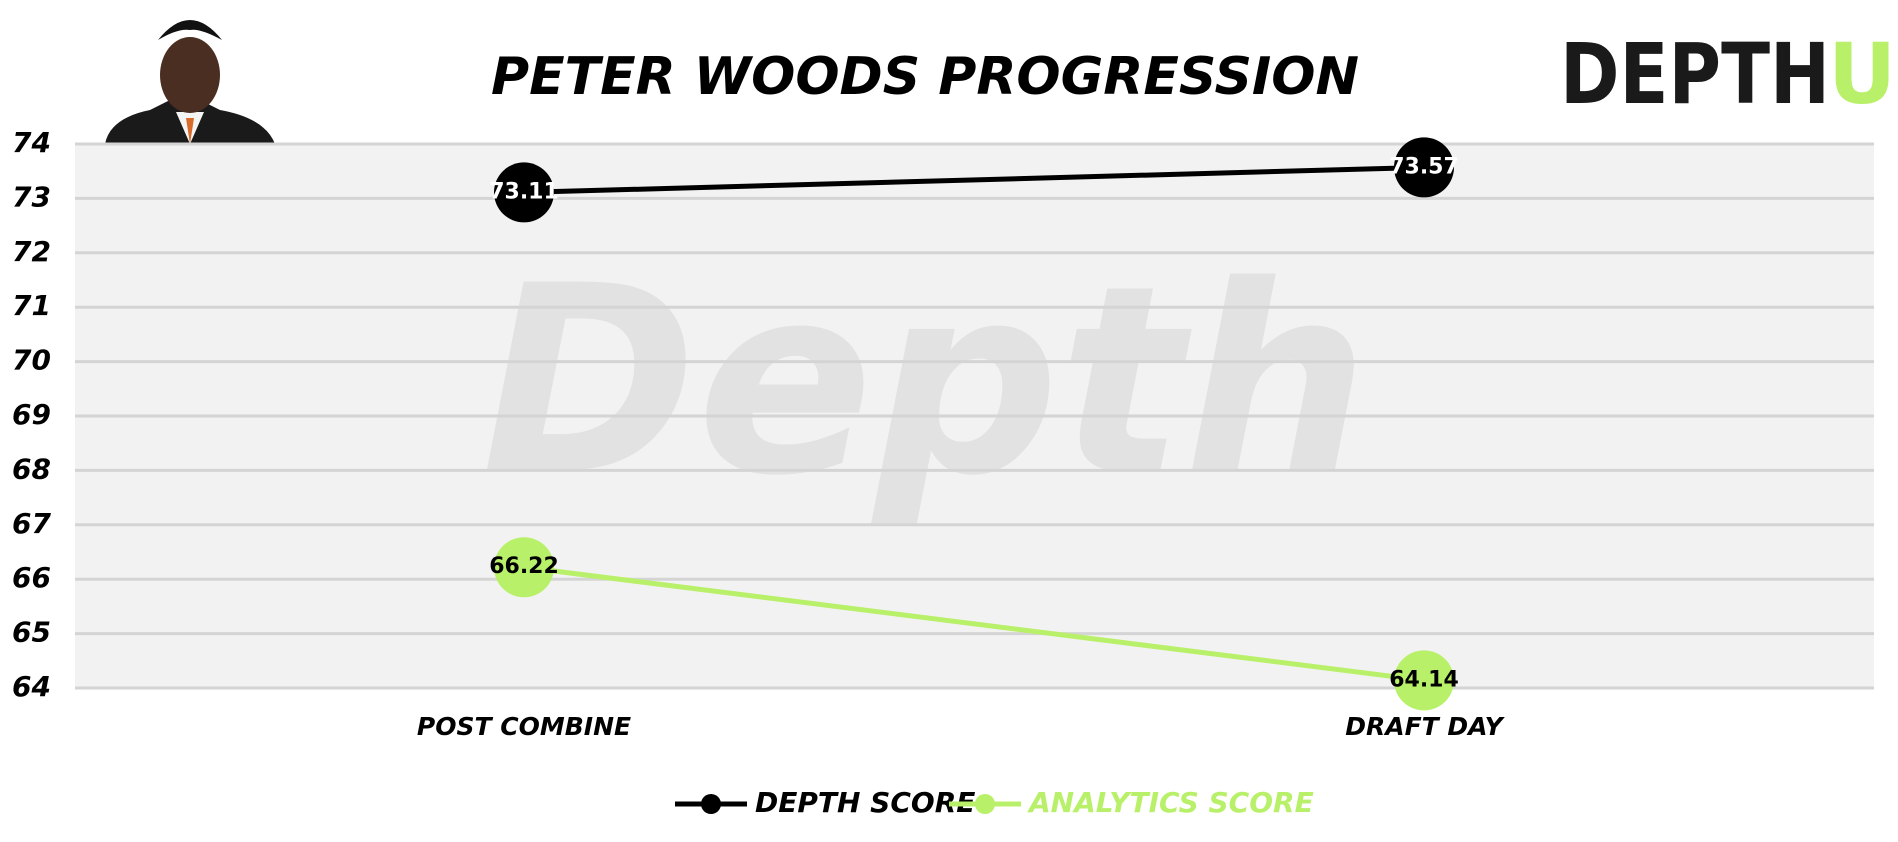  I want to click on y-tick-label: 71, so click(31, 305).